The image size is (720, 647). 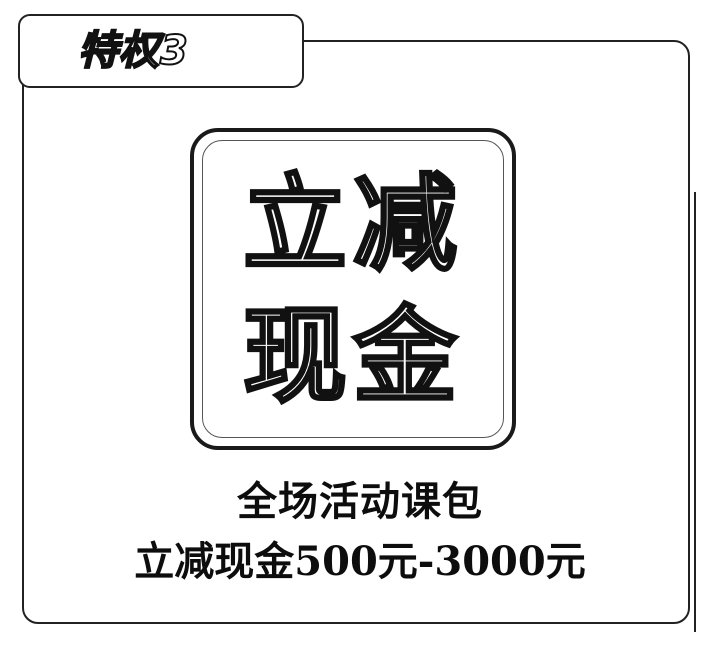 What do you see at coordinates (360, 561) in the screenshot?
I see `caption-line-2: 立减现金500元-3000元` at bounding box center [360, 561].